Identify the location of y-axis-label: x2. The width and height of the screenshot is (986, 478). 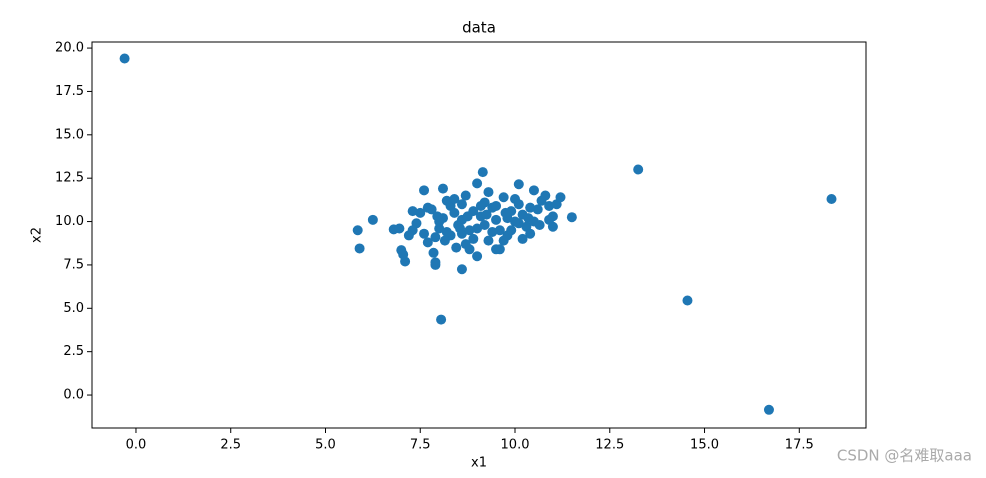
(37, 235).